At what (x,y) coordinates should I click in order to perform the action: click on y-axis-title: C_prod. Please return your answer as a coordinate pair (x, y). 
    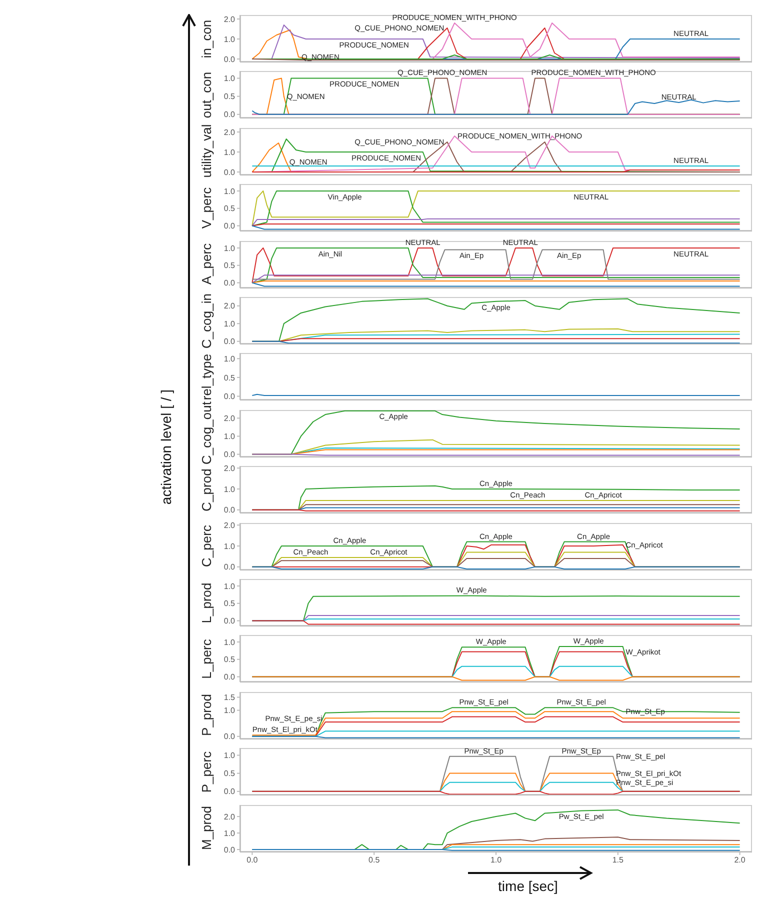
    Looking at the image, I should click on (206, 490).